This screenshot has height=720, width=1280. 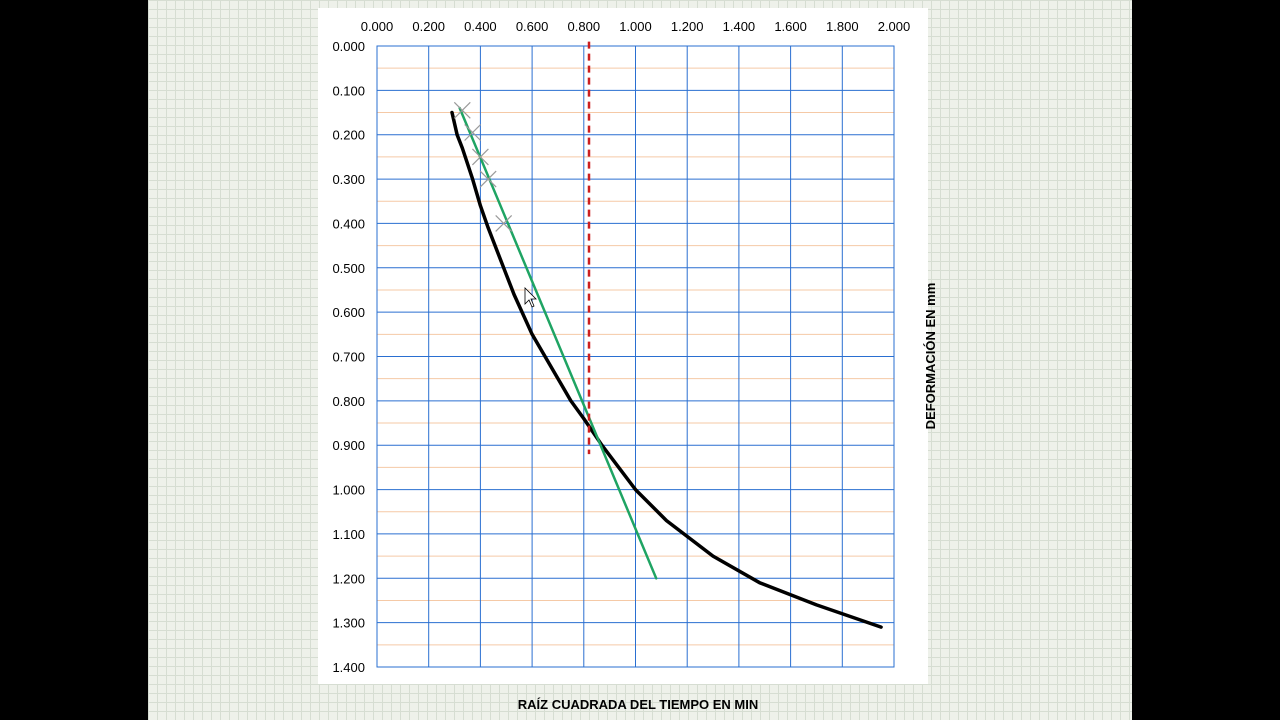 What do you see at coordinates (739, 26) in the screenshot?
I see `x-tick-label: 1.400` at bounding box center [739, 26].